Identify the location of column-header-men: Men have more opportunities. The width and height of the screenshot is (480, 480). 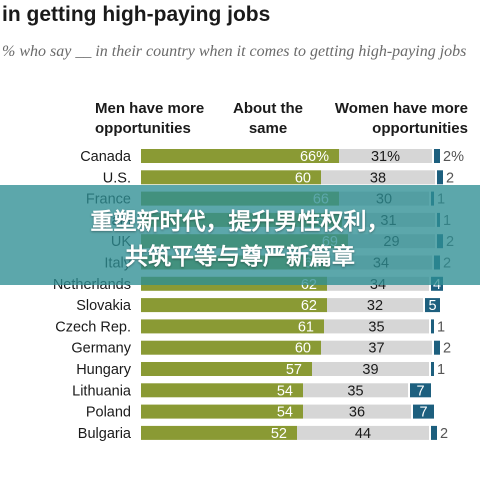
(175, 119).